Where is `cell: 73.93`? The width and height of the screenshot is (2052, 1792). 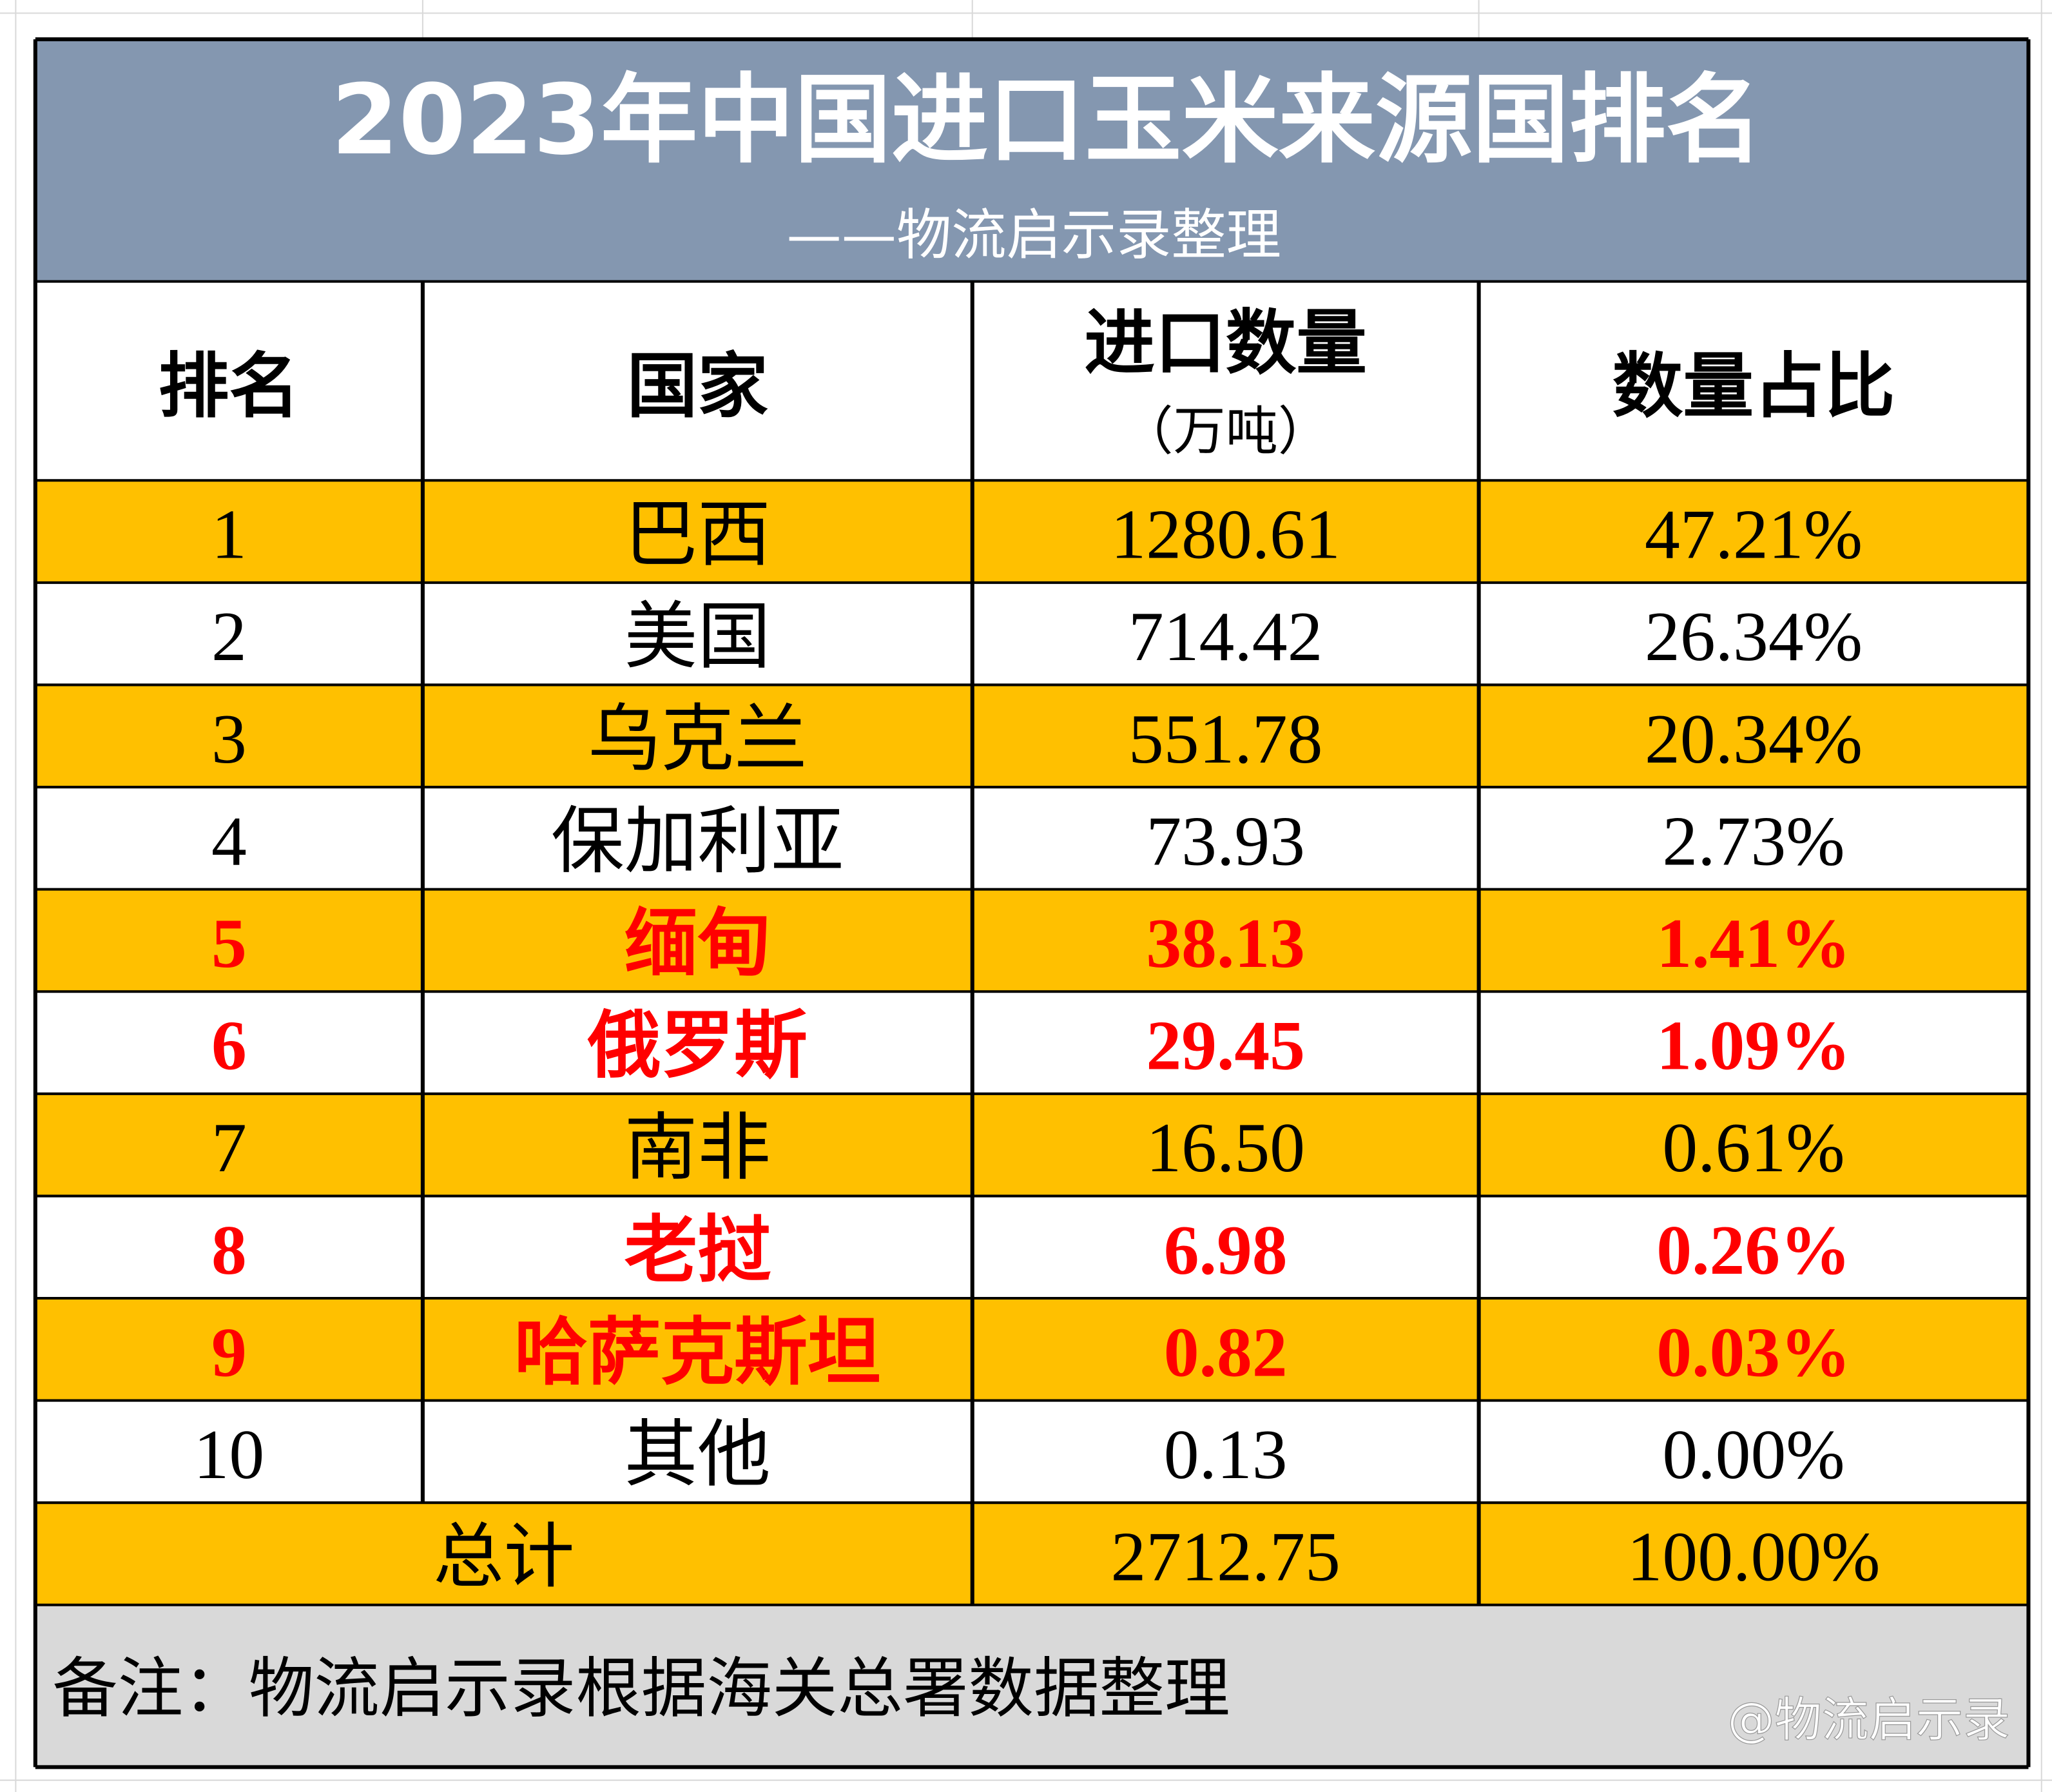
cell: 73.93 is located at coordinates (1225, 840).